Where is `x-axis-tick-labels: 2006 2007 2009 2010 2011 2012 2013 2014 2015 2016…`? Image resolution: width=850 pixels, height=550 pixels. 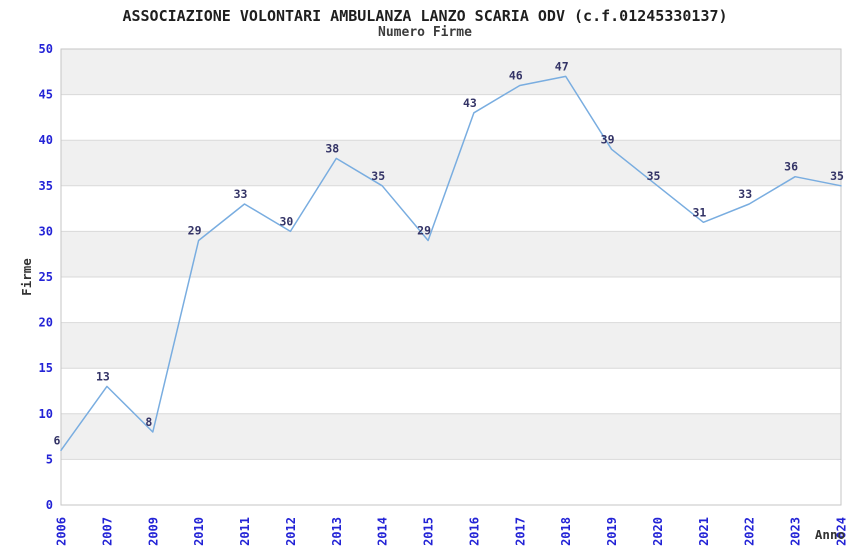
x-axis-tick-labels: 2006 2007 2009 2010 2011 2012 2013 2014 2015 2016… is located at coordinates (452, 531).